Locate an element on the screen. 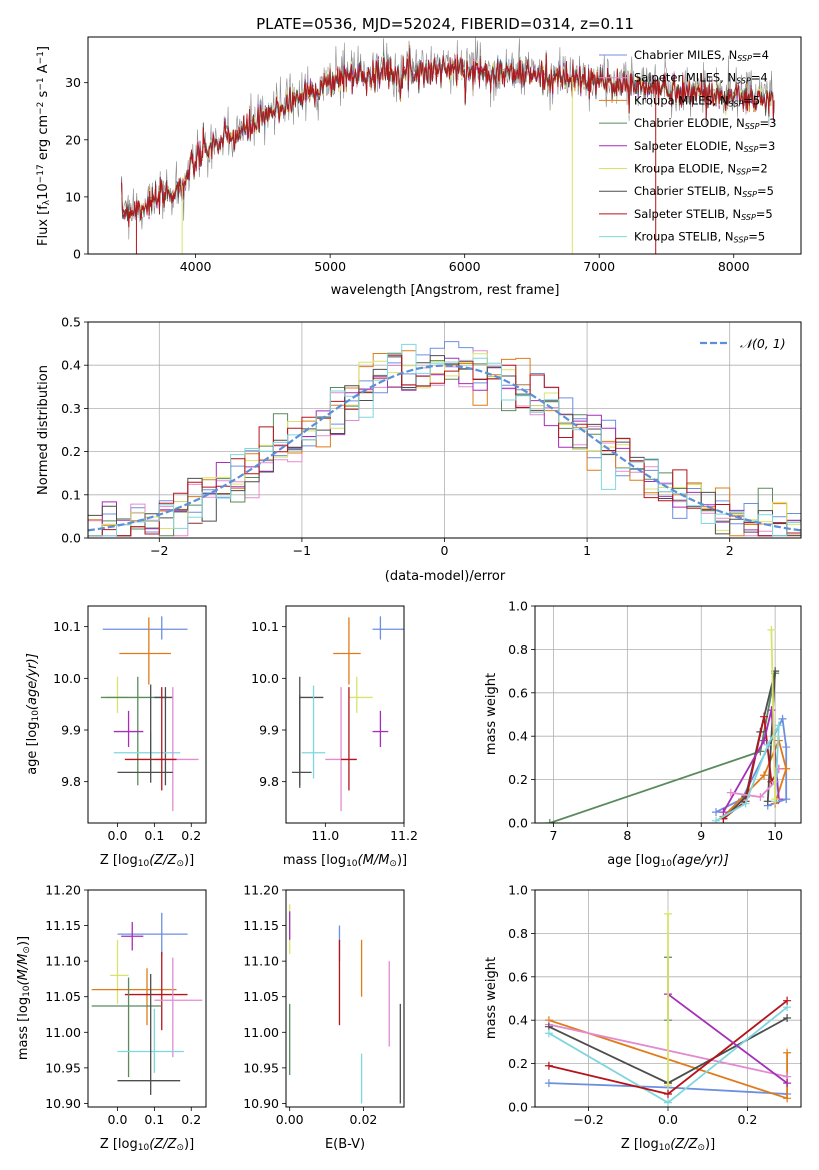  y-tick-label: 11.10 is located at coordinates (63, 961).